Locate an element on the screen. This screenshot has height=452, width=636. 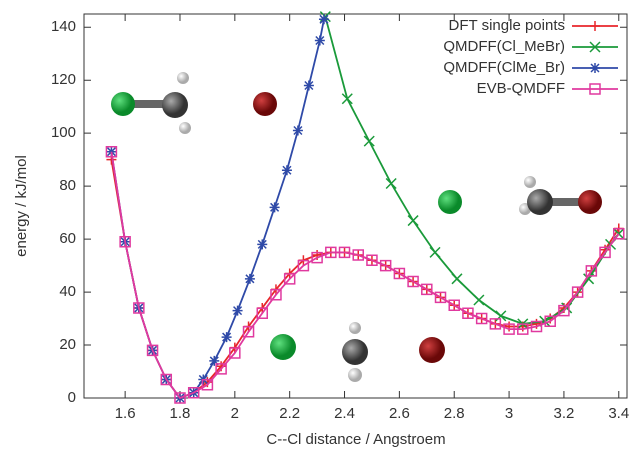
y-tick-label: 60 is located at coordinates (67, 238).